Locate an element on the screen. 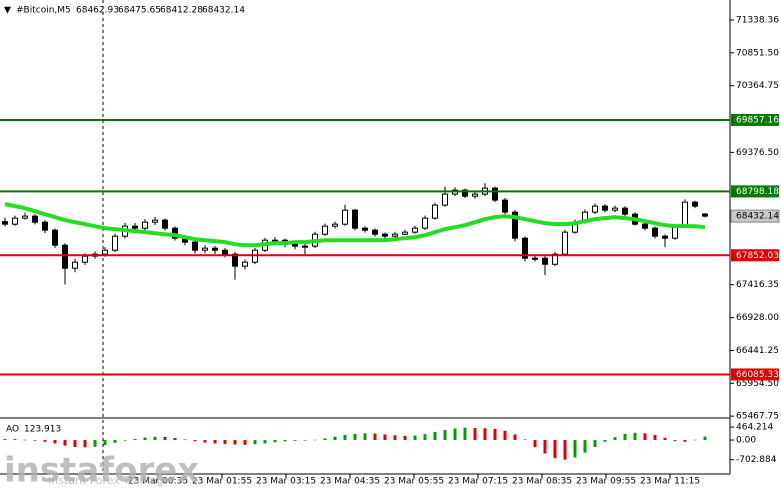 This screenshot has height=489, width=781. y-tick-label: 71338.36 is located at coordinates (757, 21).